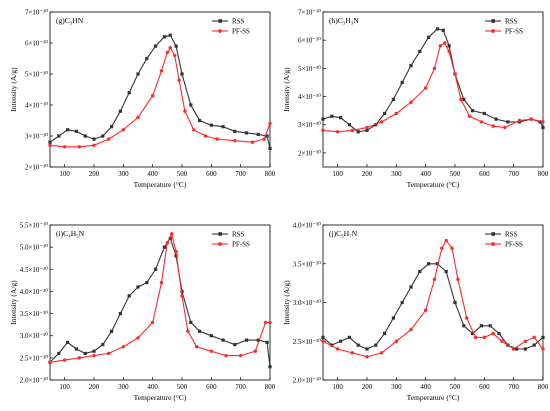 This screenshot has height=411, width=550. I want to click on x-tick-label: 300, so click(396, 174).